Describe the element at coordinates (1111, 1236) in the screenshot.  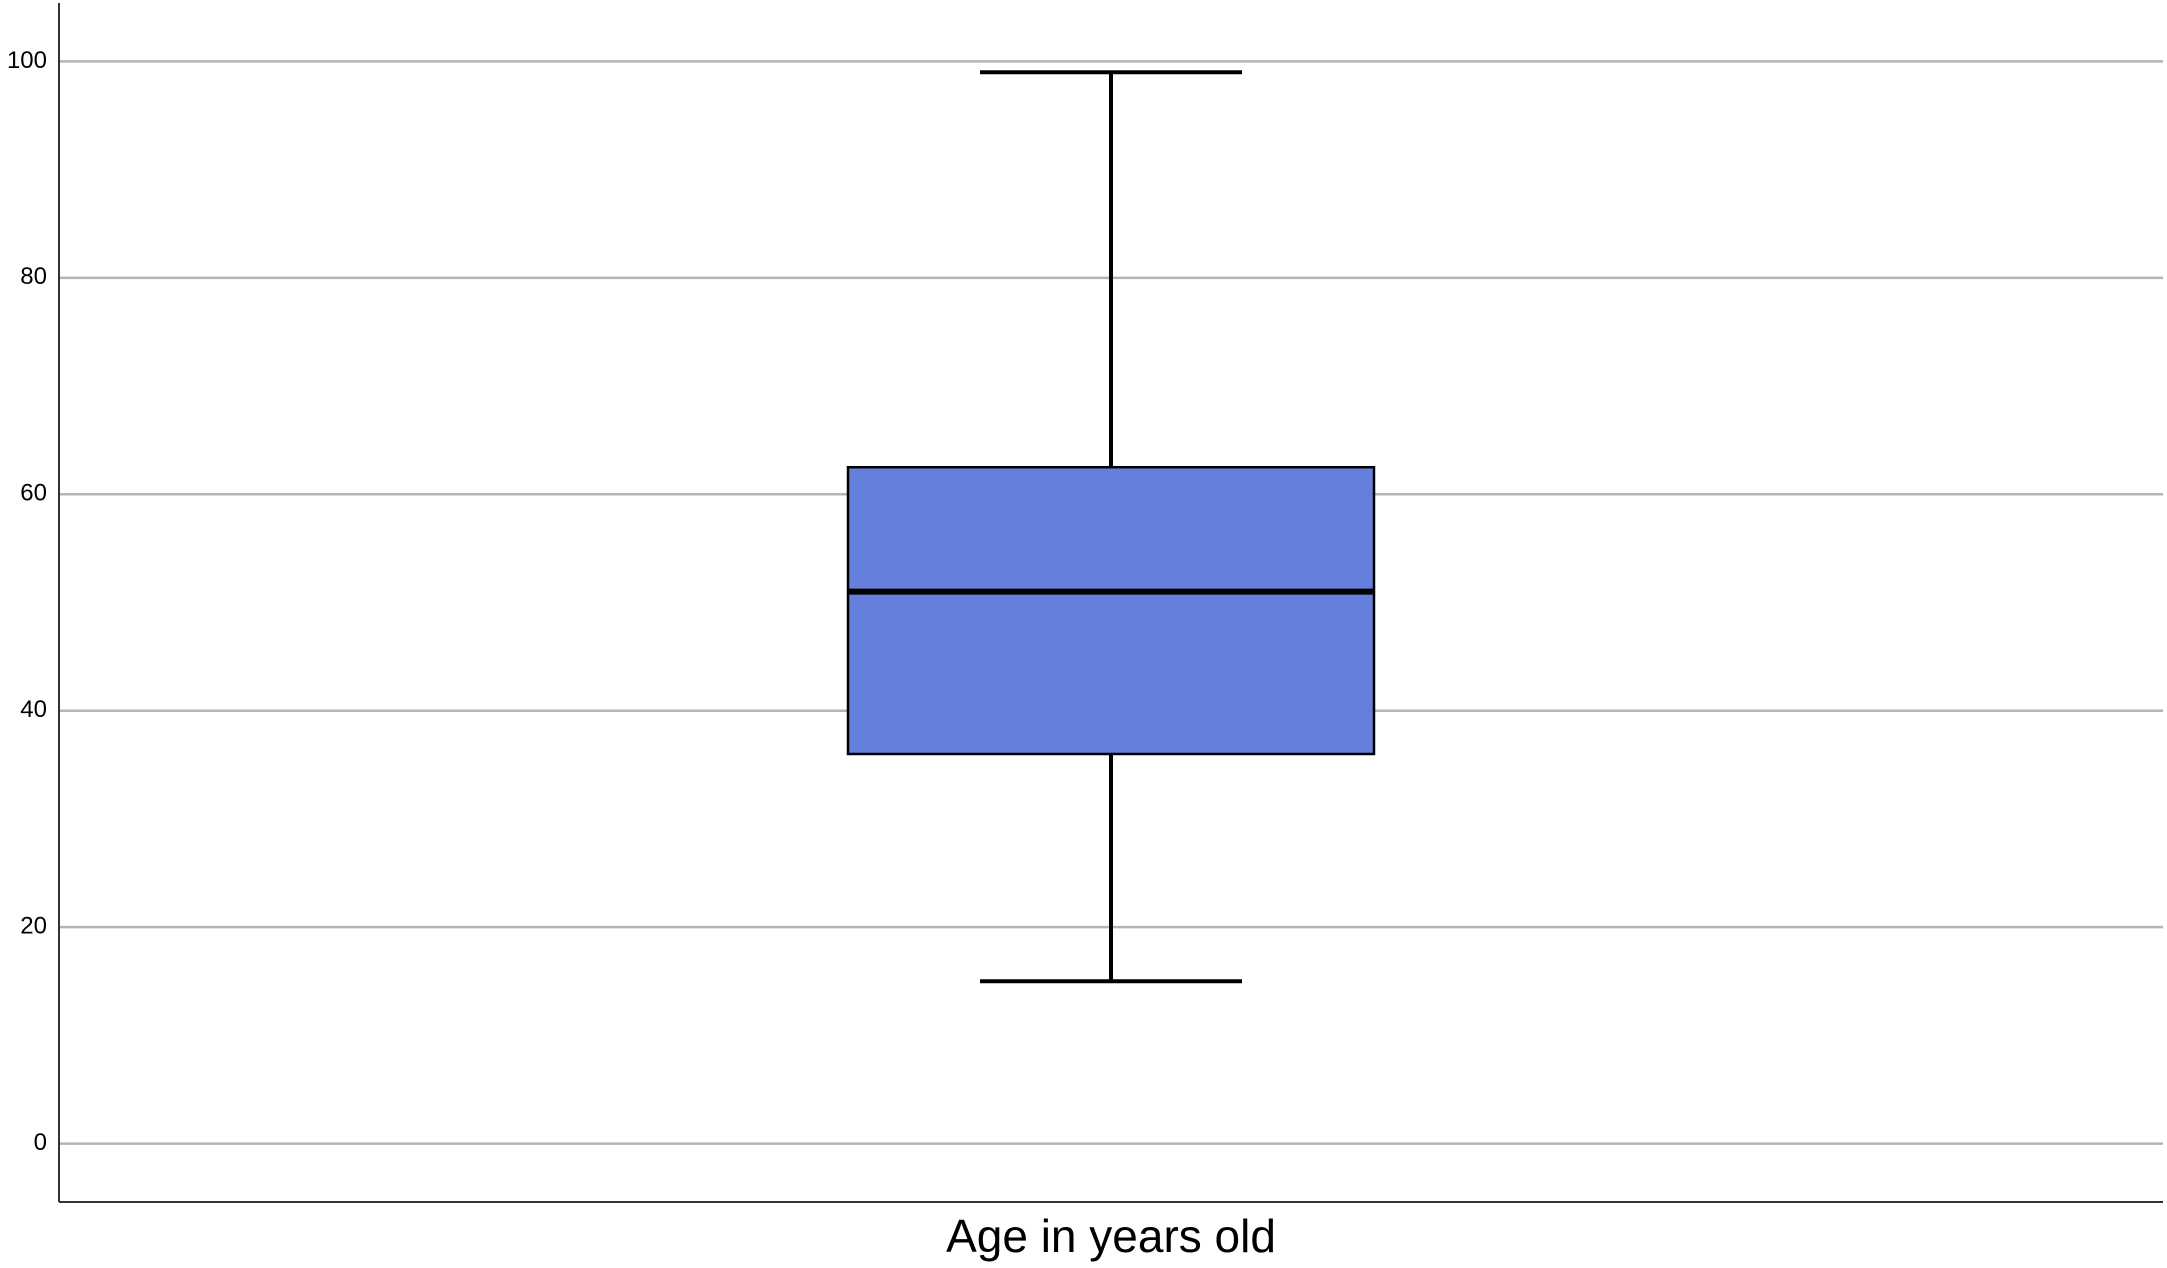
I see `x-tick-label: Age in years old` at that location.